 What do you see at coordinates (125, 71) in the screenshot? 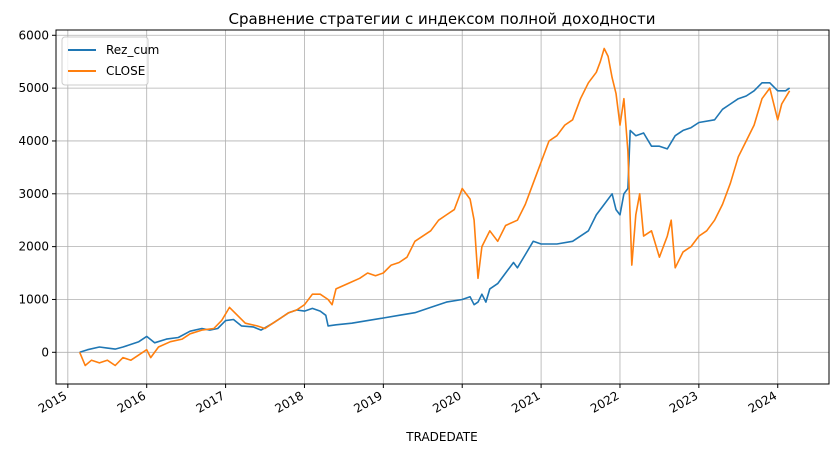
I see `legend-label-close: CLOSE` at bounding box center [125, 71].